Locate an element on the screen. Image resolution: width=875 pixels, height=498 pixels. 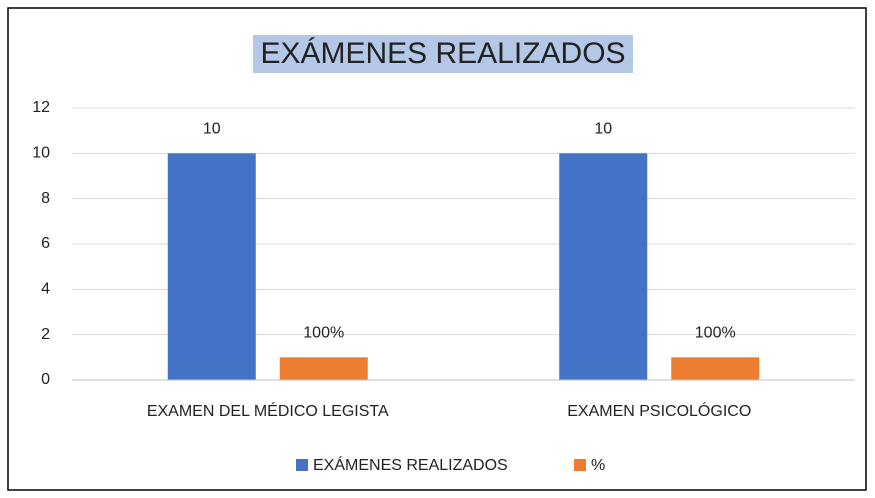
y-tick-label: 6 is located at coordinates (45, 243).